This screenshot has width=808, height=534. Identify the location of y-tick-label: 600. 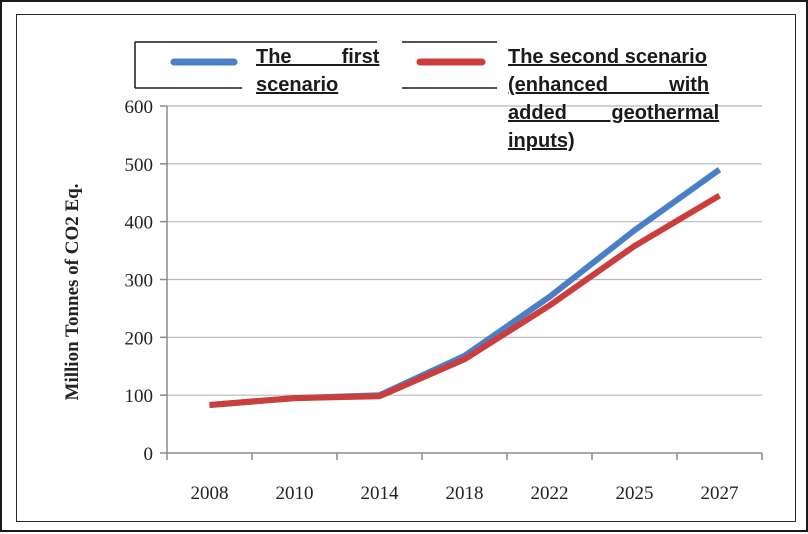
(139, 107).